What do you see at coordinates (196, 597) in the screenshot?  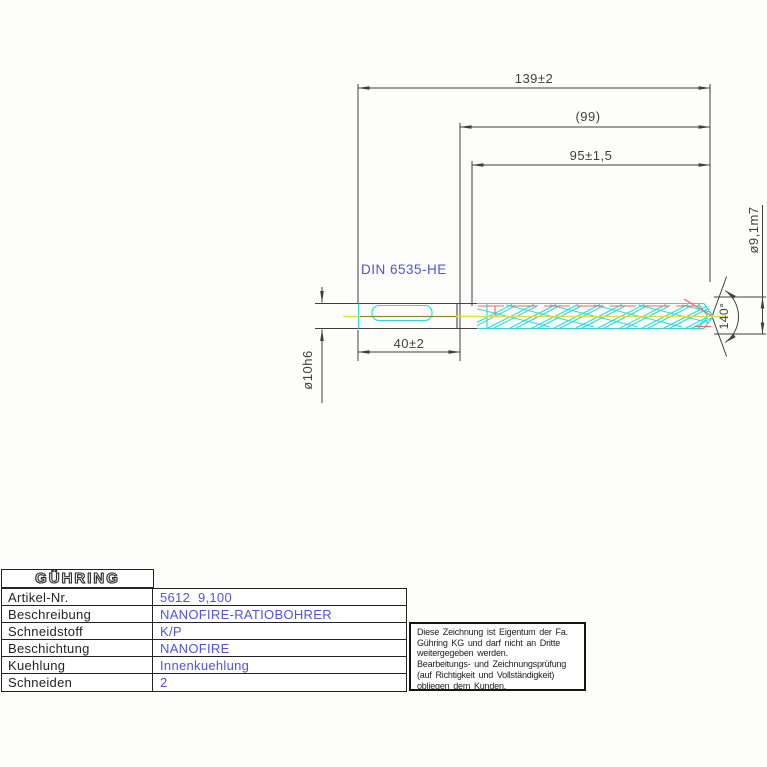 I see `row-value: 5612 9,100` at bounding box center [196, 597].